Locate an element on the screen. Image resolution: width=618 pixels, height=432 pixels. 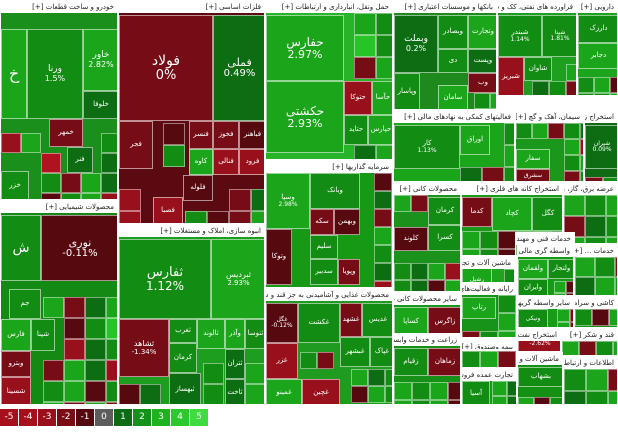
stock-cell: سشرق is located at coordinates (533, 175).